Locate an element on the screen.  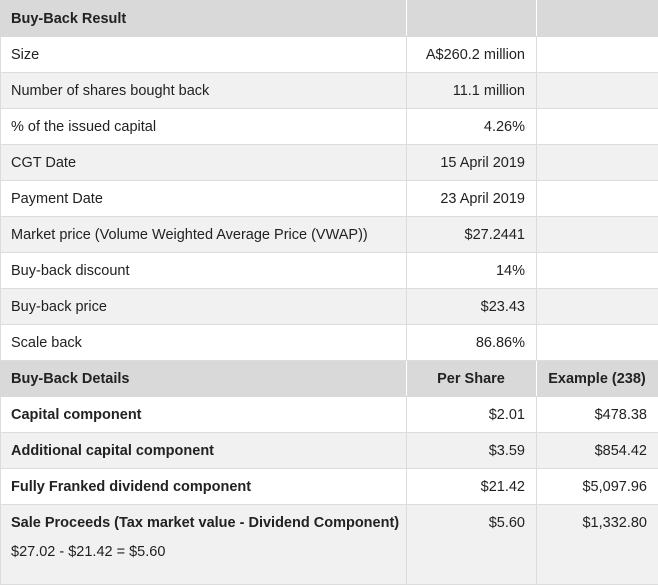
result-header-row: Buy-Back Result is located at coordinates (329, 18).